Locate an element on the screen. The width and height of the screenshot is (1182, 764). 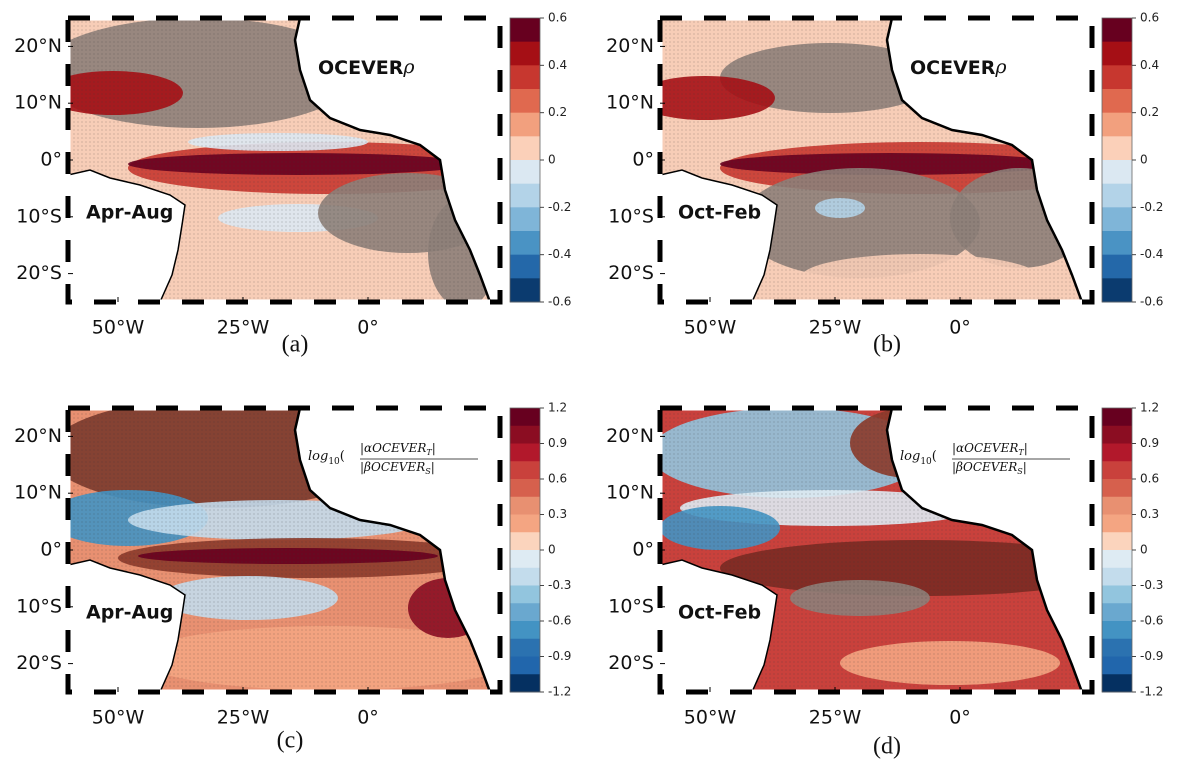
annotation-paren: ( is located at coordinates (342, 456).